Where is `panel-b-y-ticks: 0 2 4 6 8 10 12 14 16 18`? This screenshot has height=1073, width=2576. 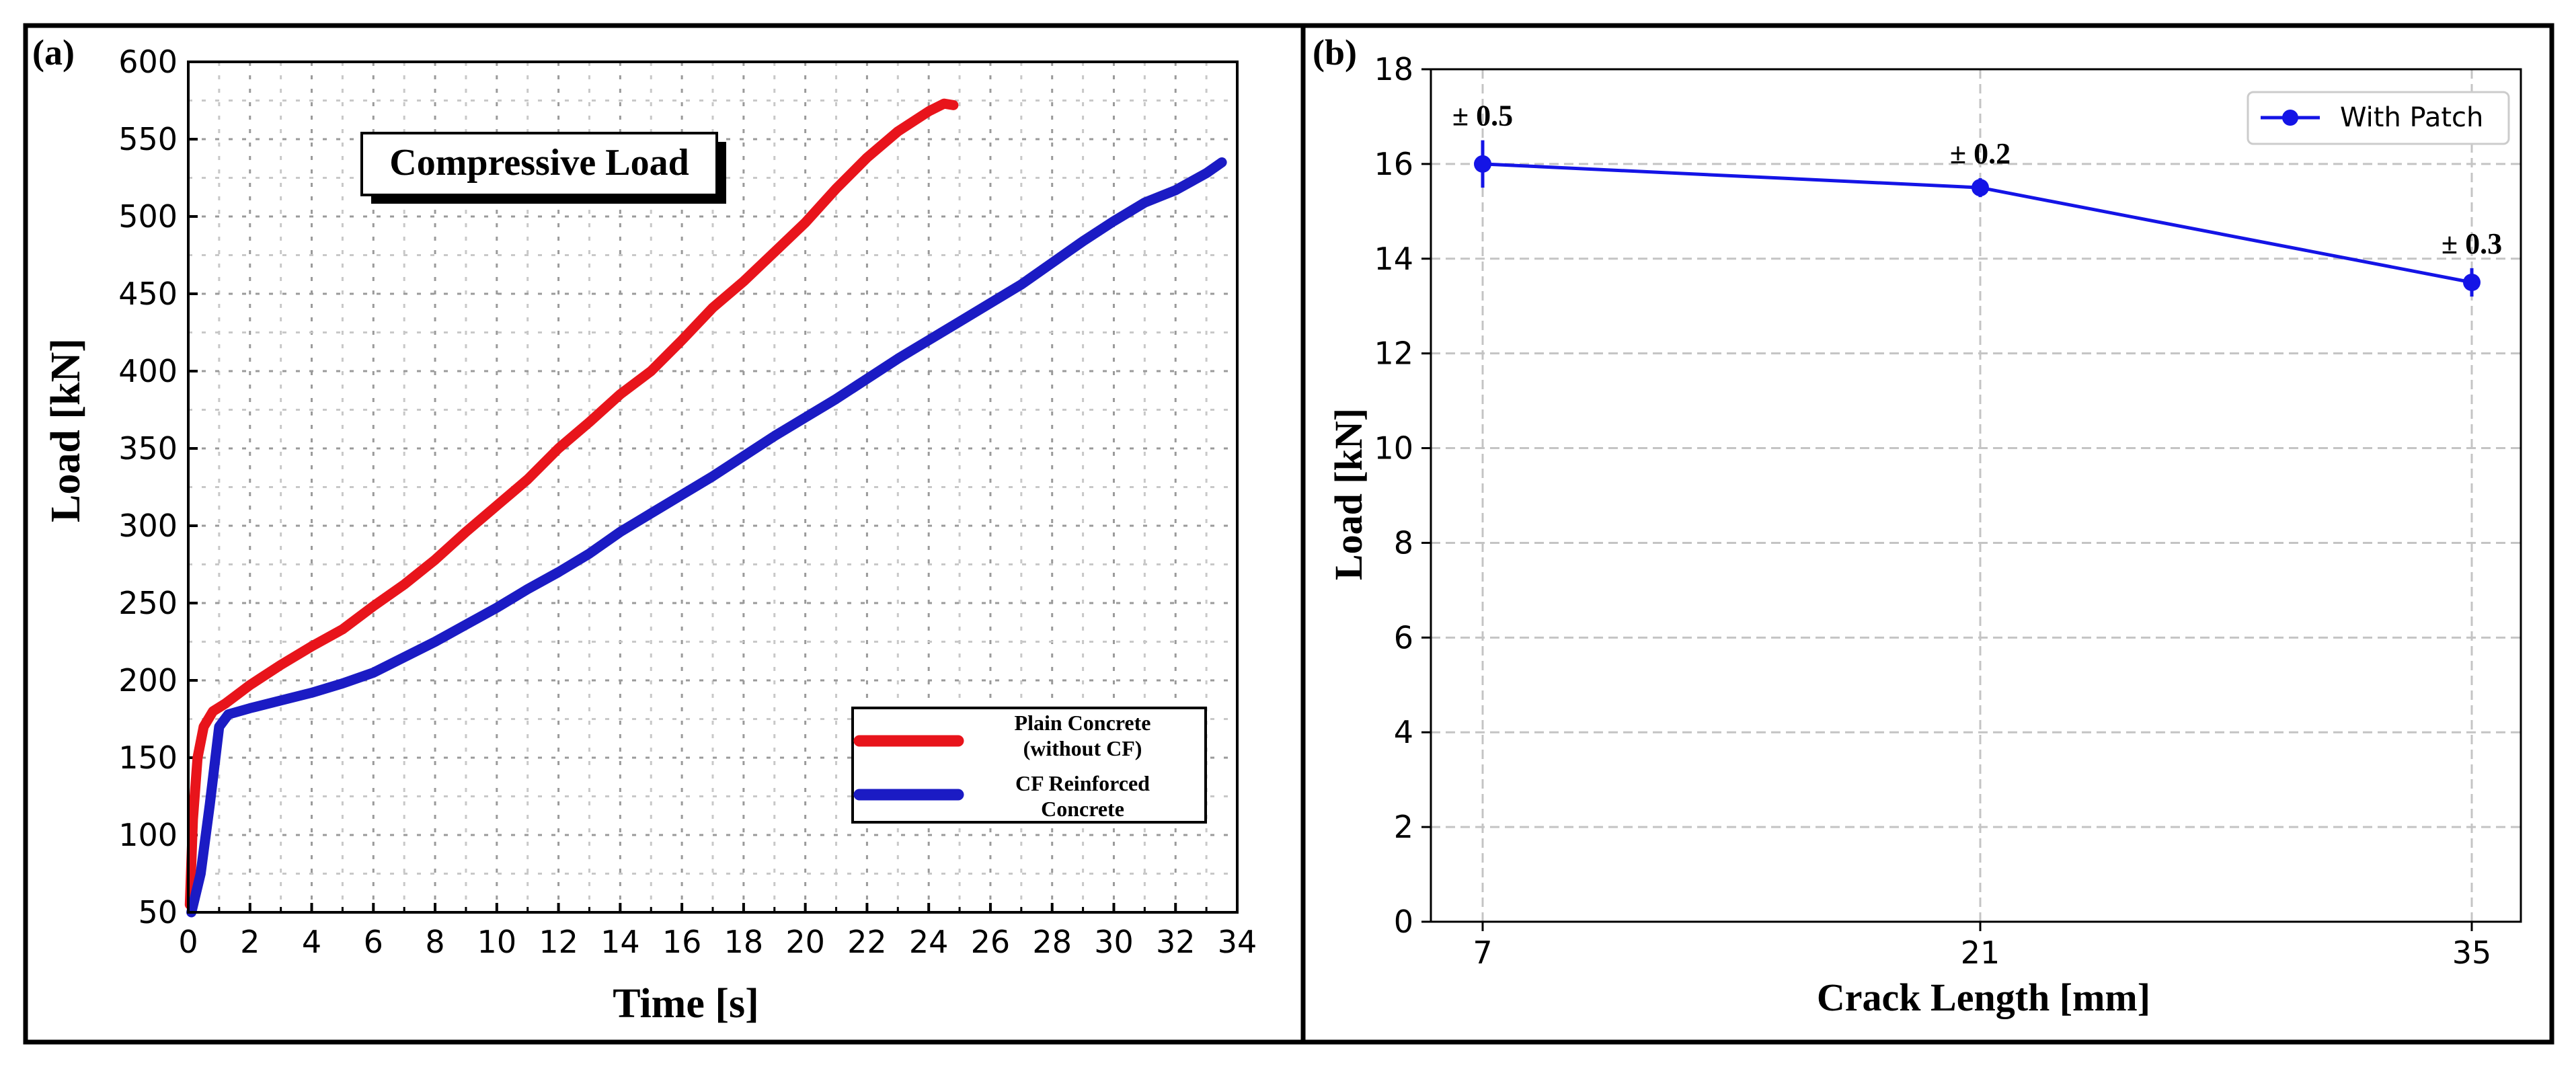 panel-b-y-ticks: 0 2 4 6 8 10 12 14 16 18 is located at coordinates (1403, 495).